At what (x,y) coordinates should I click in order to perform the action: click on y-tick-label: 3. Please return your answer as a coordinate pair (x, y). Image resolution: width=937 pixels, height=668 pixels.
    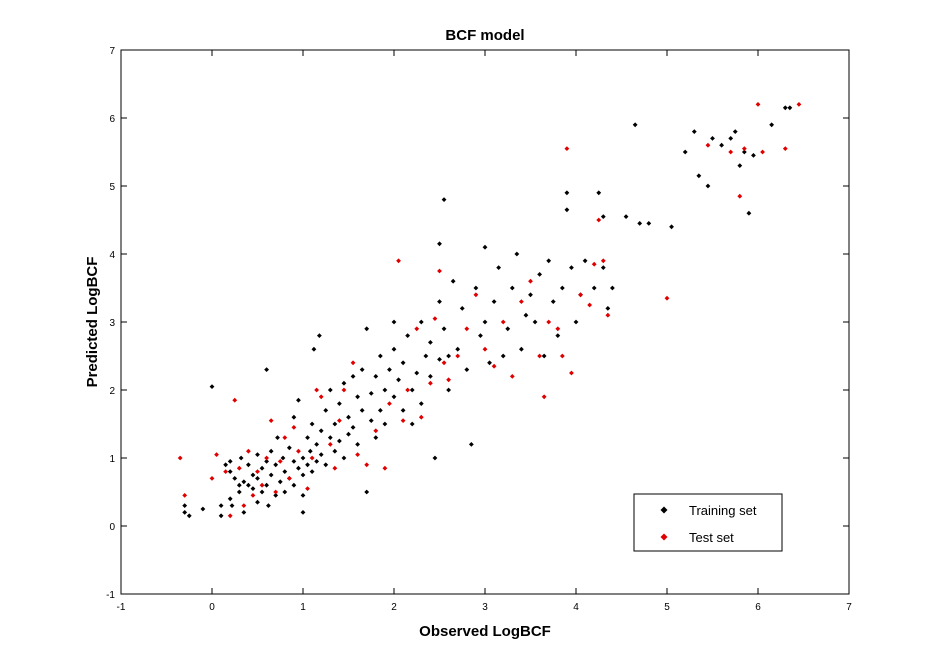
    Looking at the image, I should click on (112, 323).